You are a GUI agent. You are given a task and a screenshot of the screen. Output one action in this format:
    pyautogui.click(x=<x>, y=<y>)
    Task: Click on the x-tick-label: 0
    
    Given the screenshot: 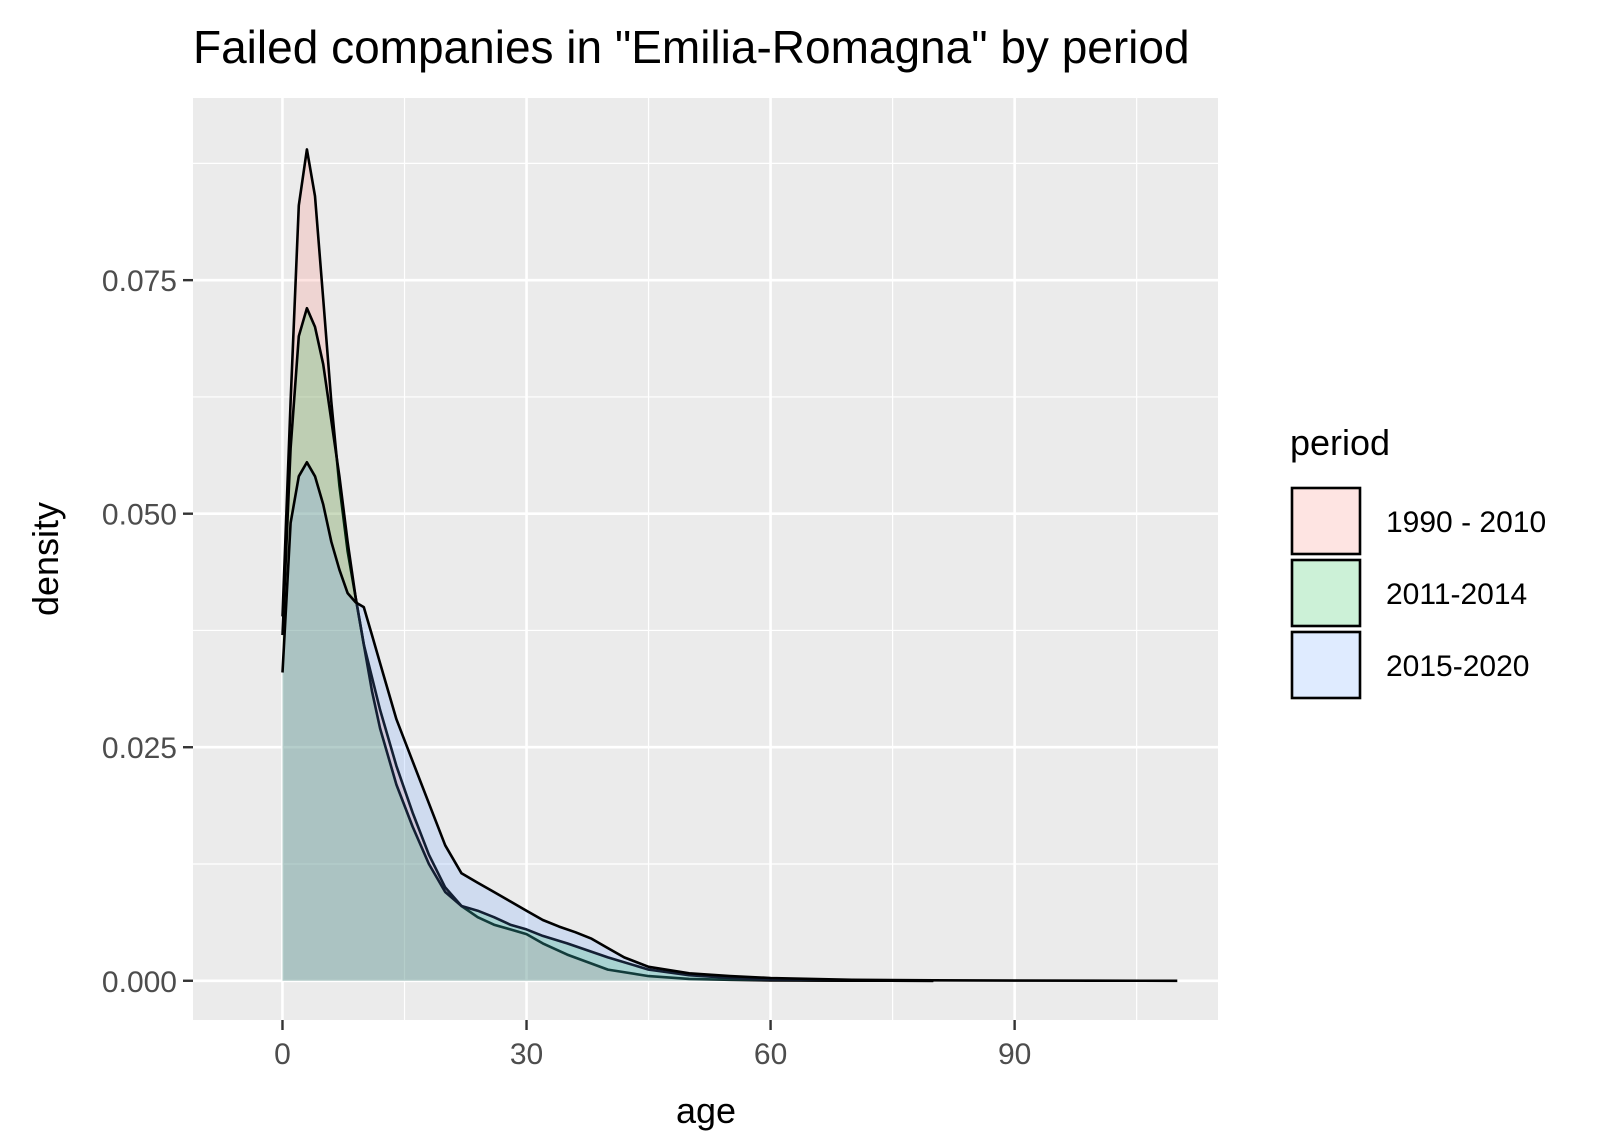 What is the action you would take?
    pyautogui.click(x=282, y=1054)
    